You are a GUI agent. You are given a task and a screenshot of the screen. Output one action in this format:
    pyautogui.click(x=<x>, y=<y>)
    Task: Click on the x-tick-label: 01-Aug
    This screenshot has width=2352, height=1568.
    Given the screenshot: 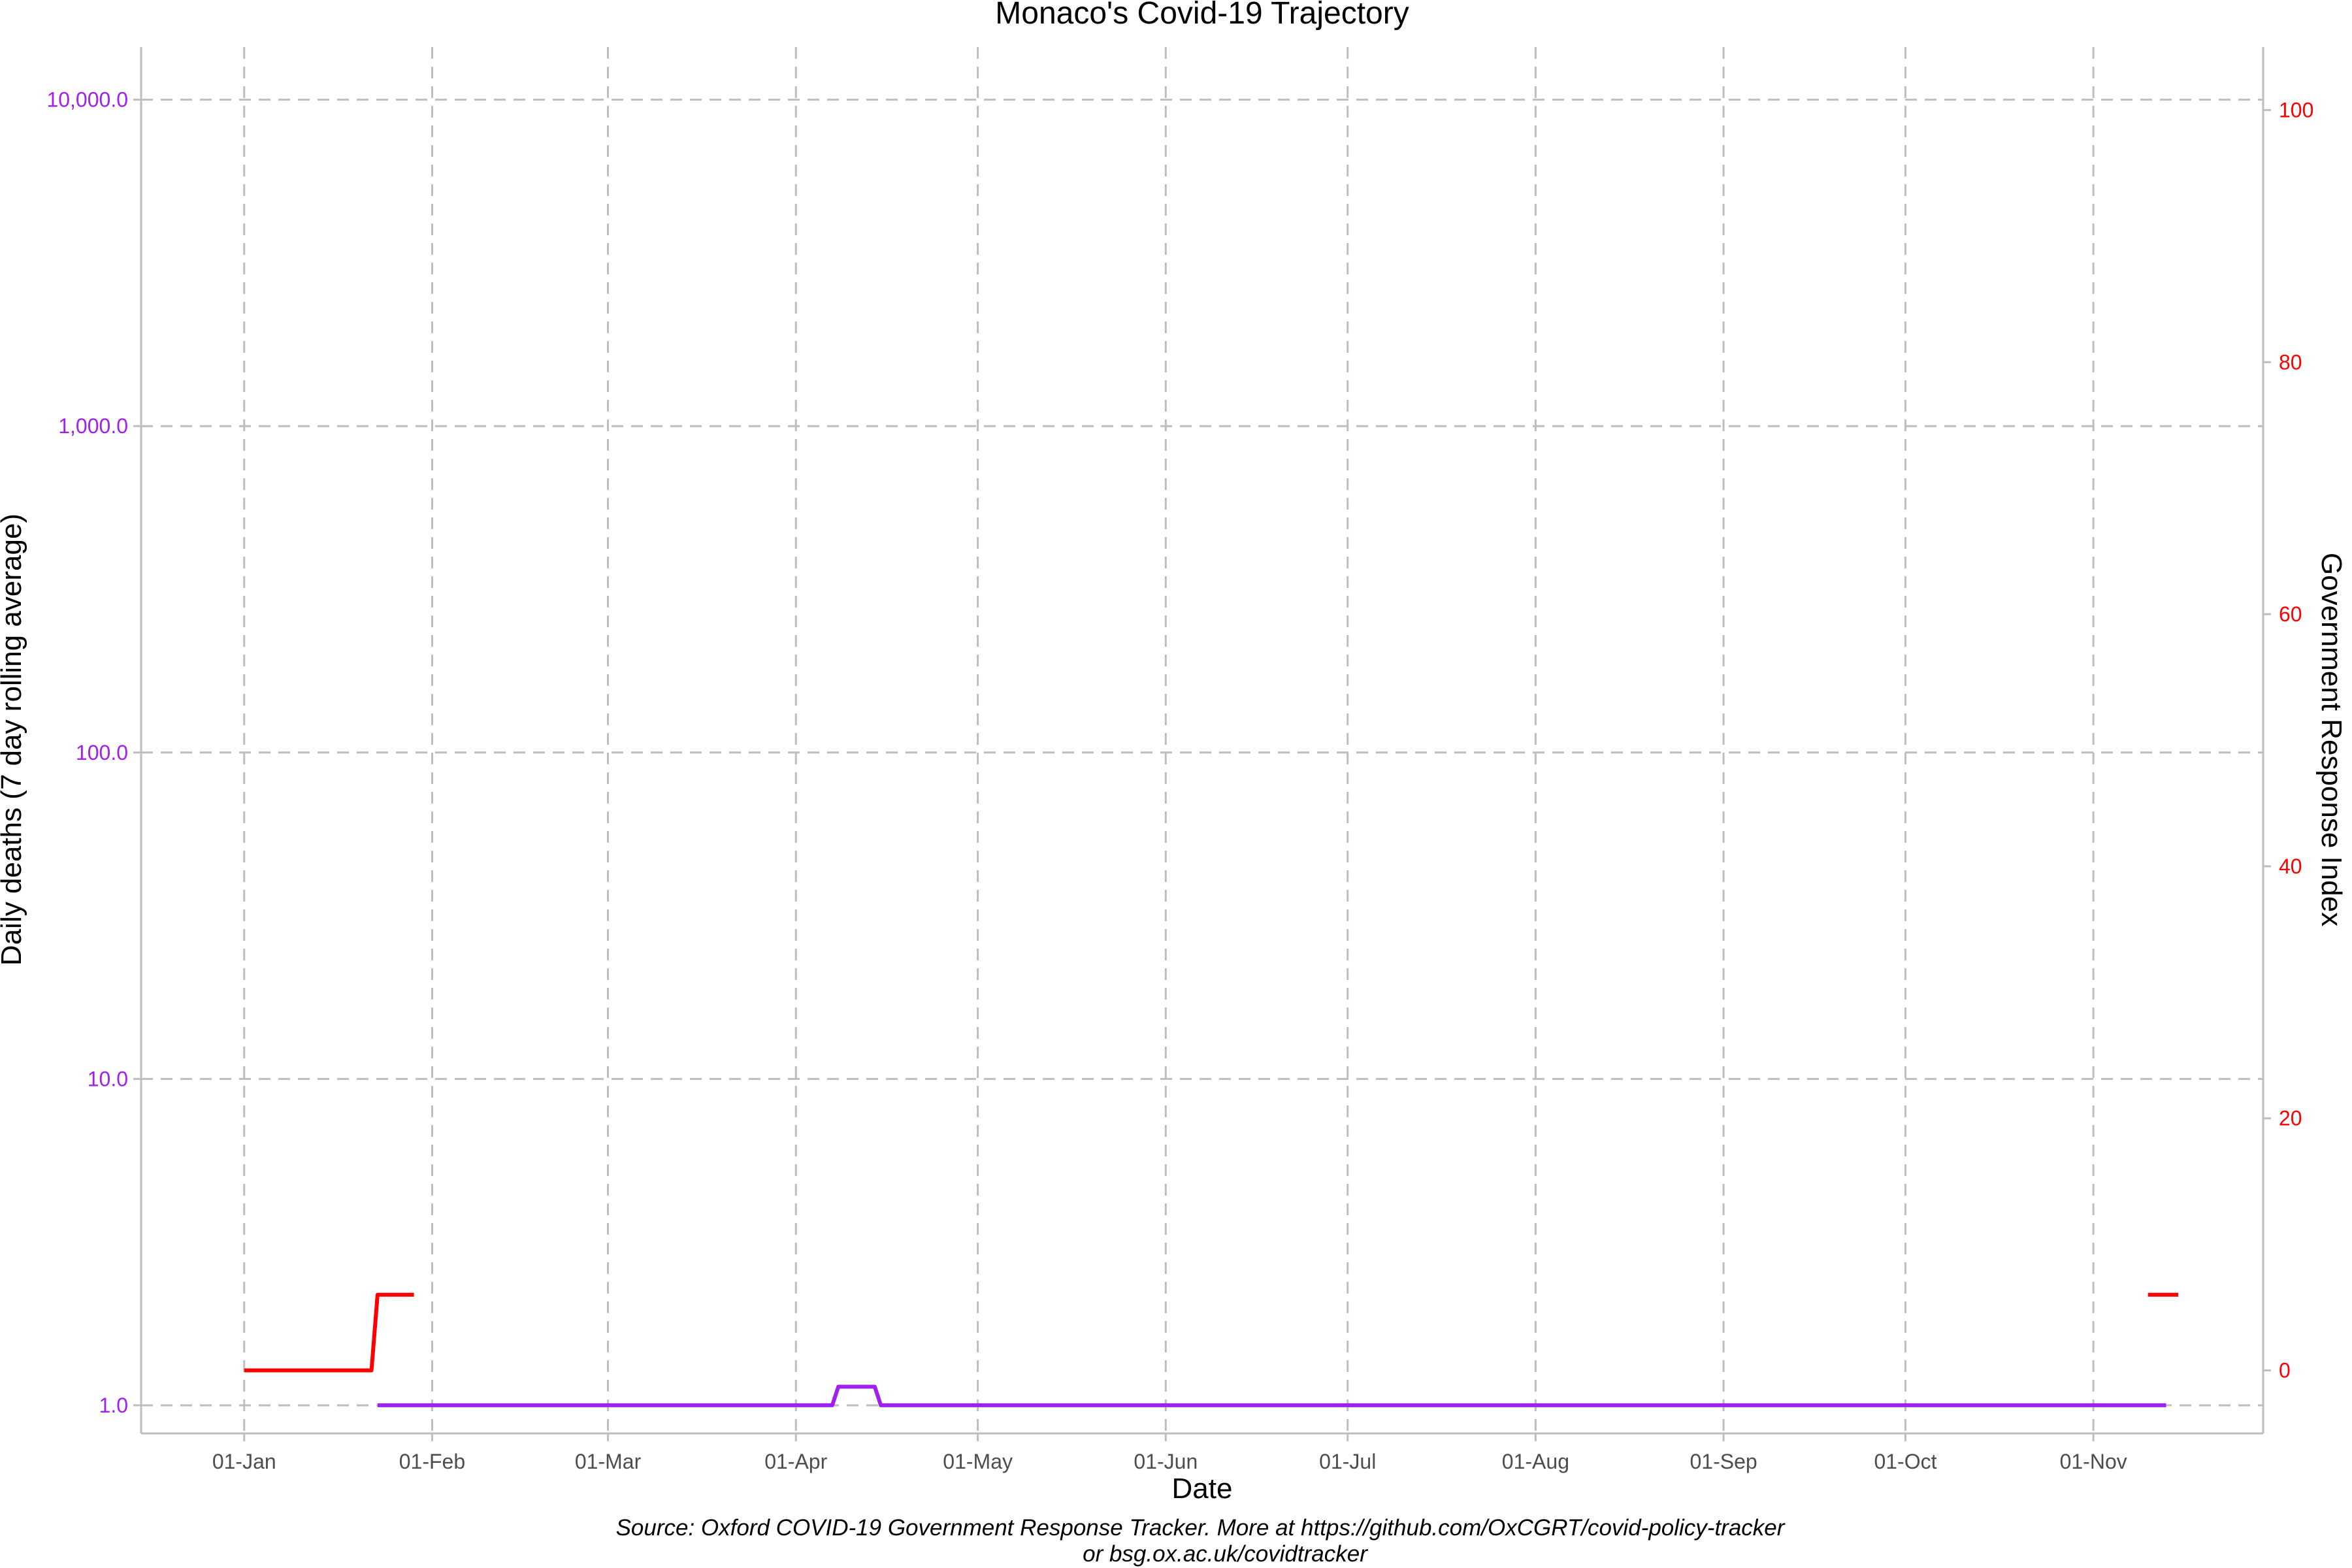 What is the action you would take?
    pyautogui.click(x=1535, y=1461)
    